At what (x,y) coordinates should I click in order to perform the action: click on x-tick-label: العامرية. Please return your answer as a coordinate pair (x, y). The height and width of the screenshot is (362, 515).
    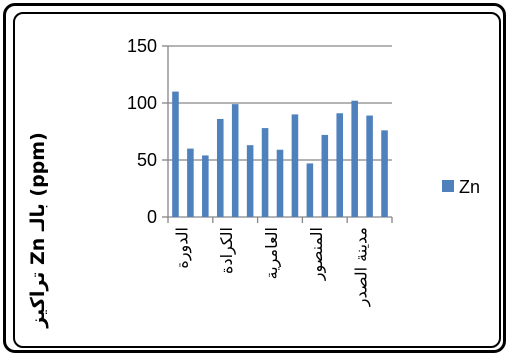
    Looking at the image, I should click on (272, 253).